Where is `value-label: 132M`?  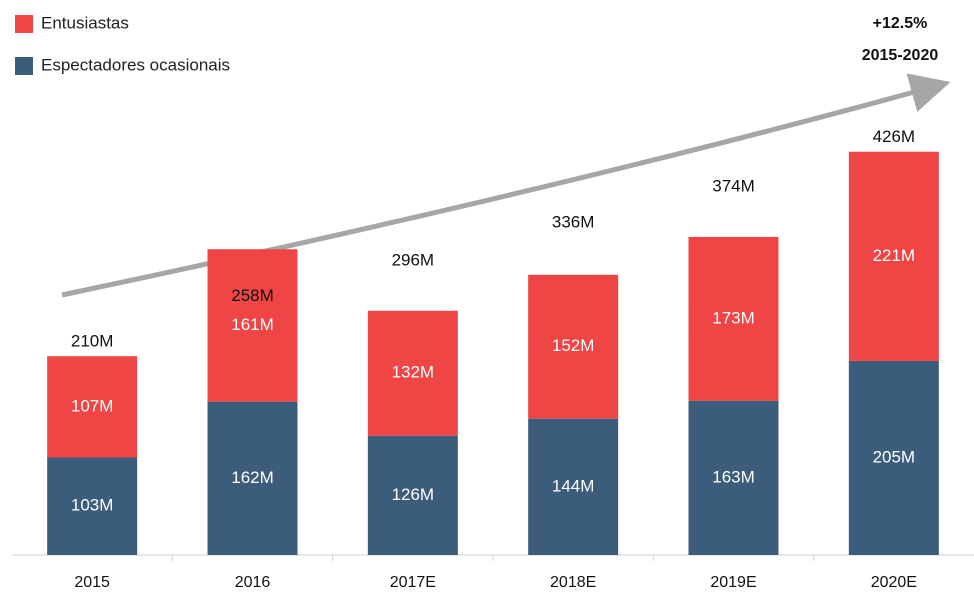 value-label: 132M is located at coordinates (413, 372).